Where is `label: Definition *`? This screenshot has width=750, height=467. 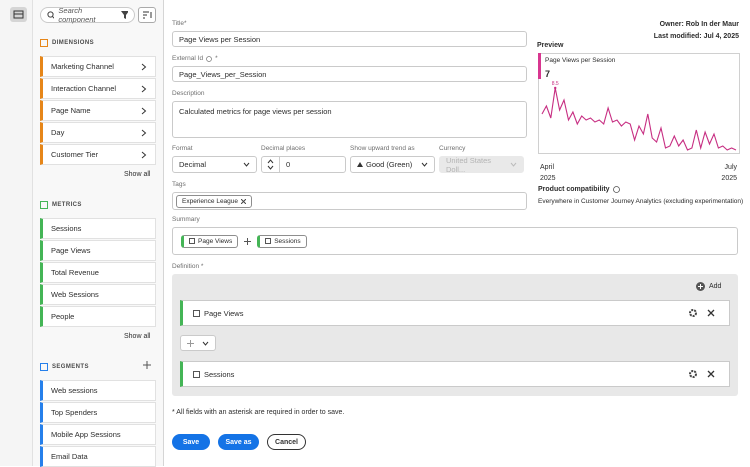
label: Definition * is located at coordinates (188, 266).